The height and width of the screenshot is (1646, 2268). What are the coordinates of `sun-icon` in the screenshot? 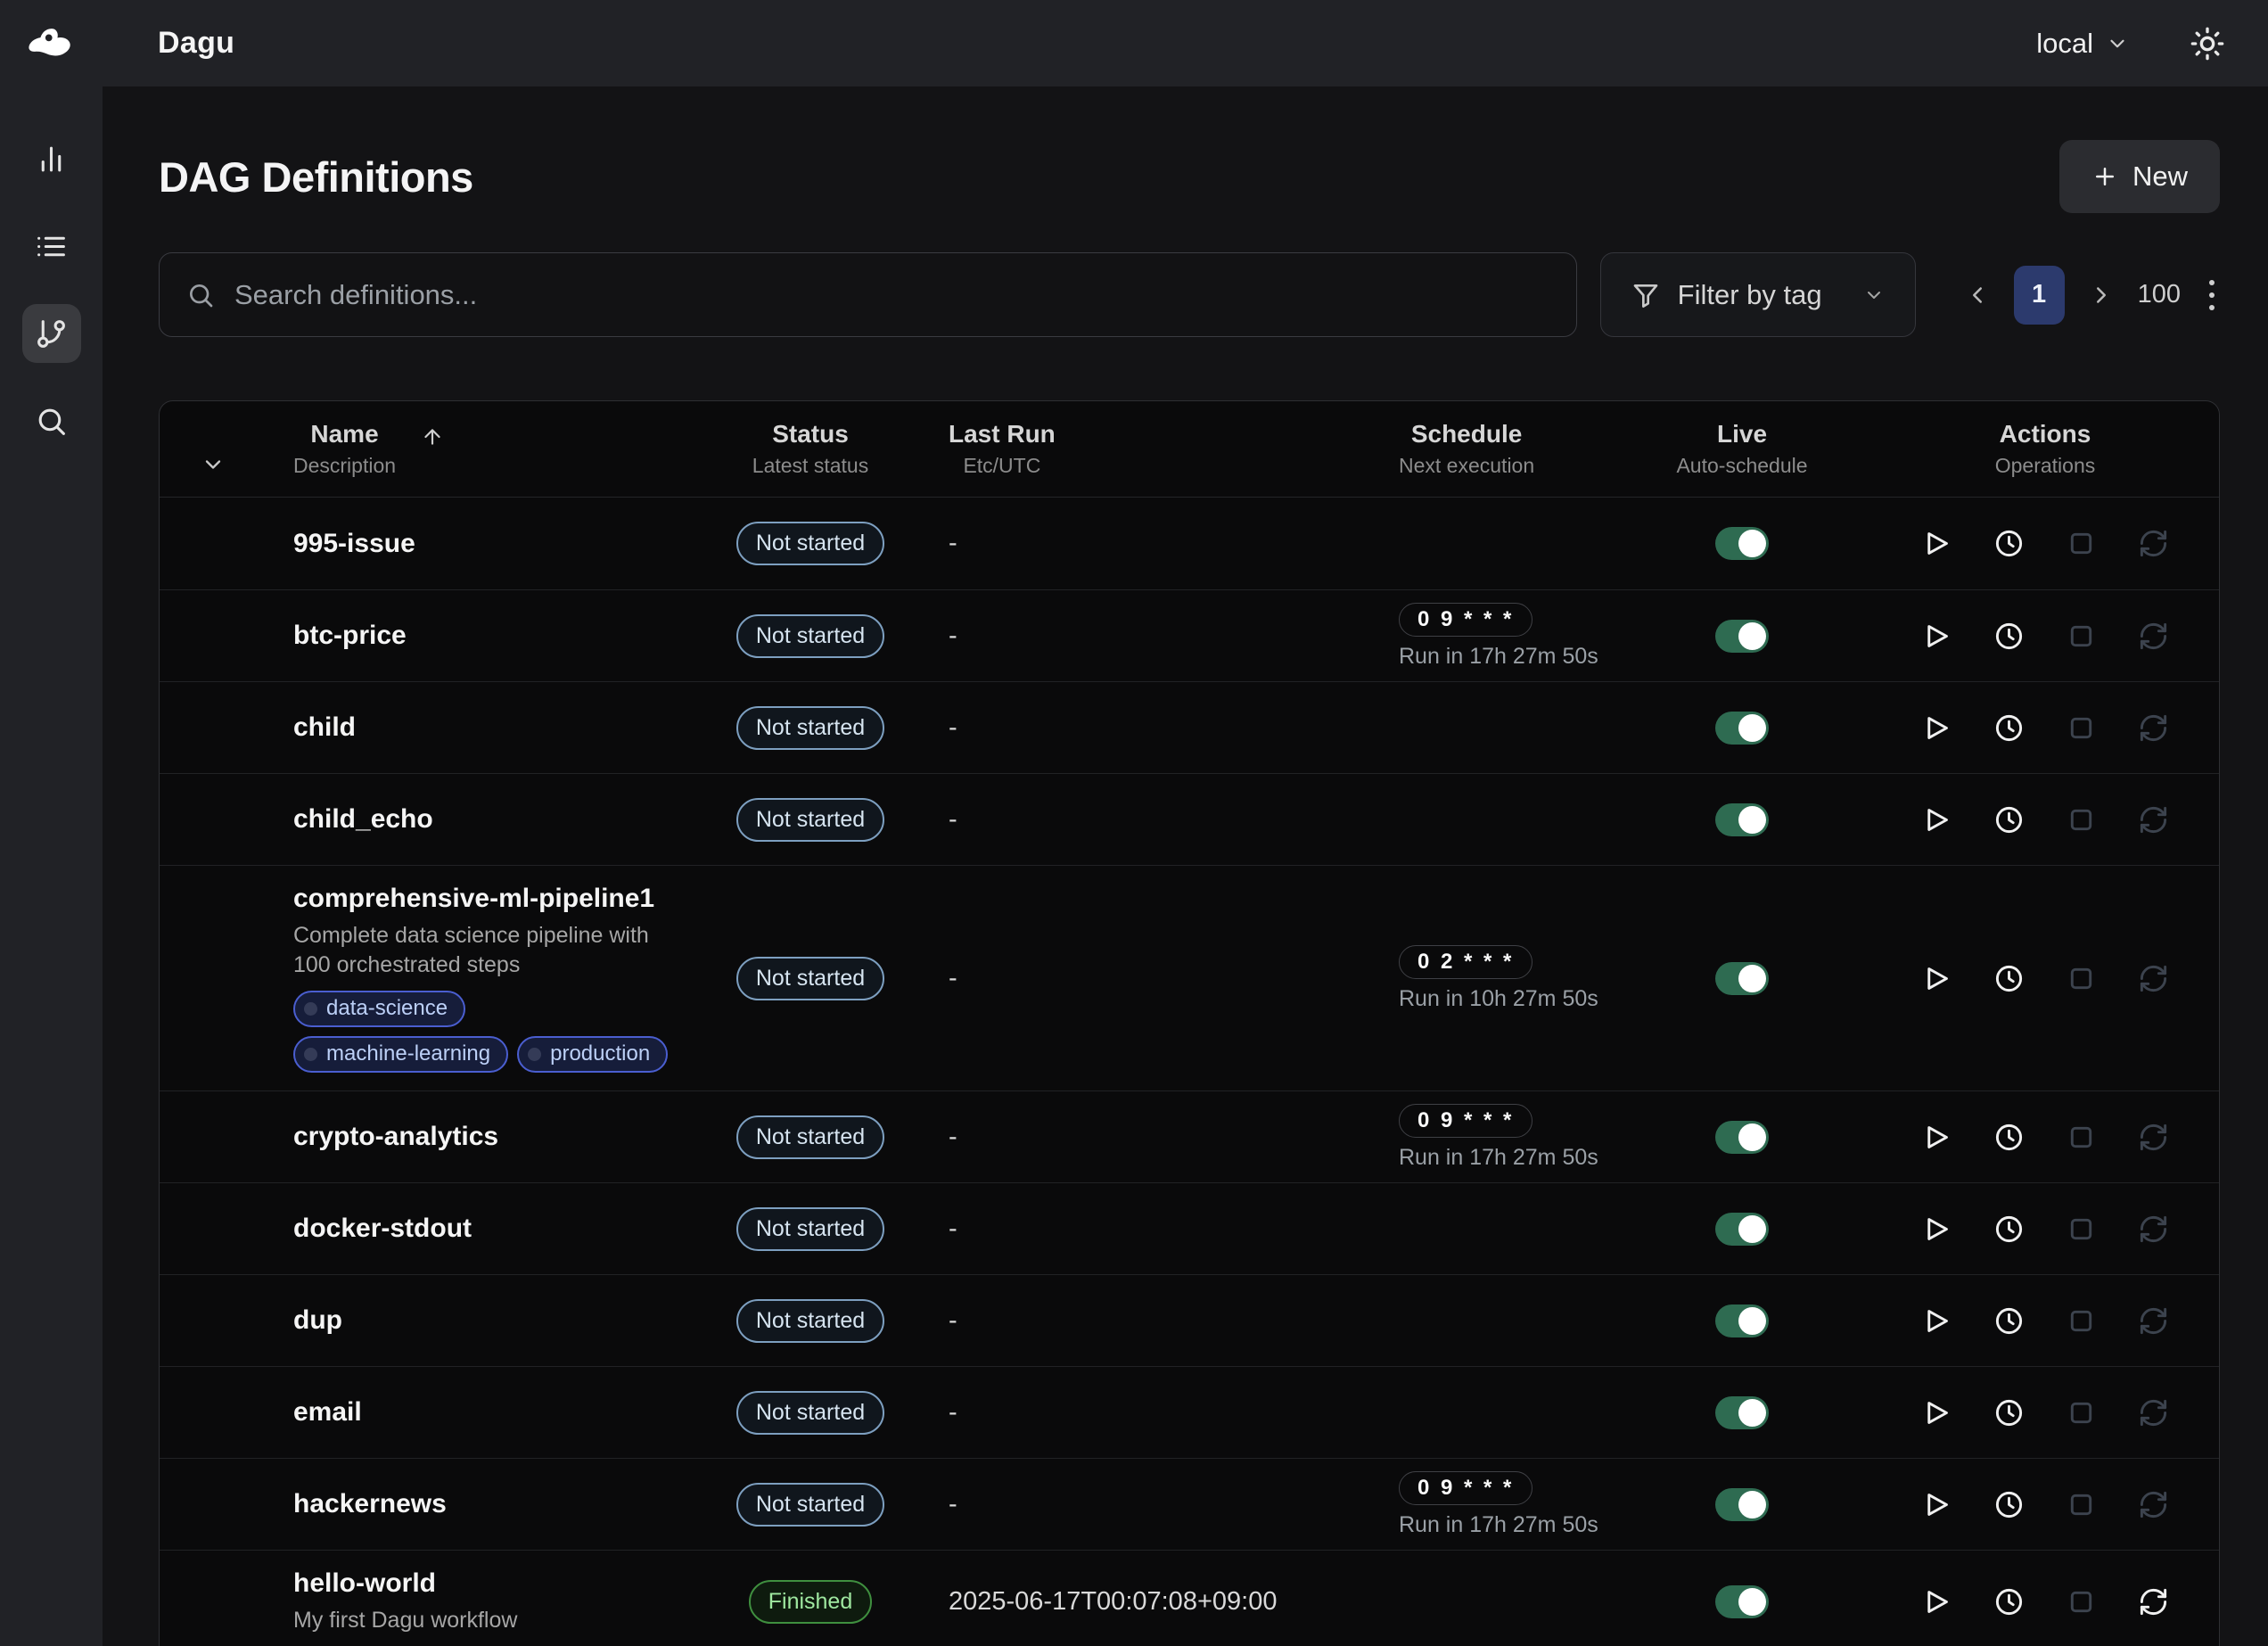 It's located at (2207, 43).